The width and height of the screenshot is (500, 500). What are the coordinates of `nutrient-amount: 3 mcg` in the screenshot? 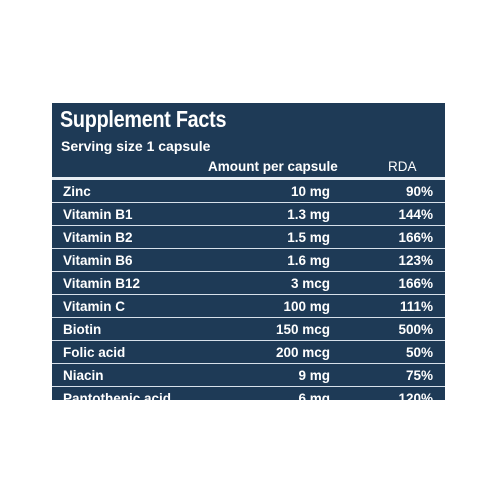 It's located at (310, 283).